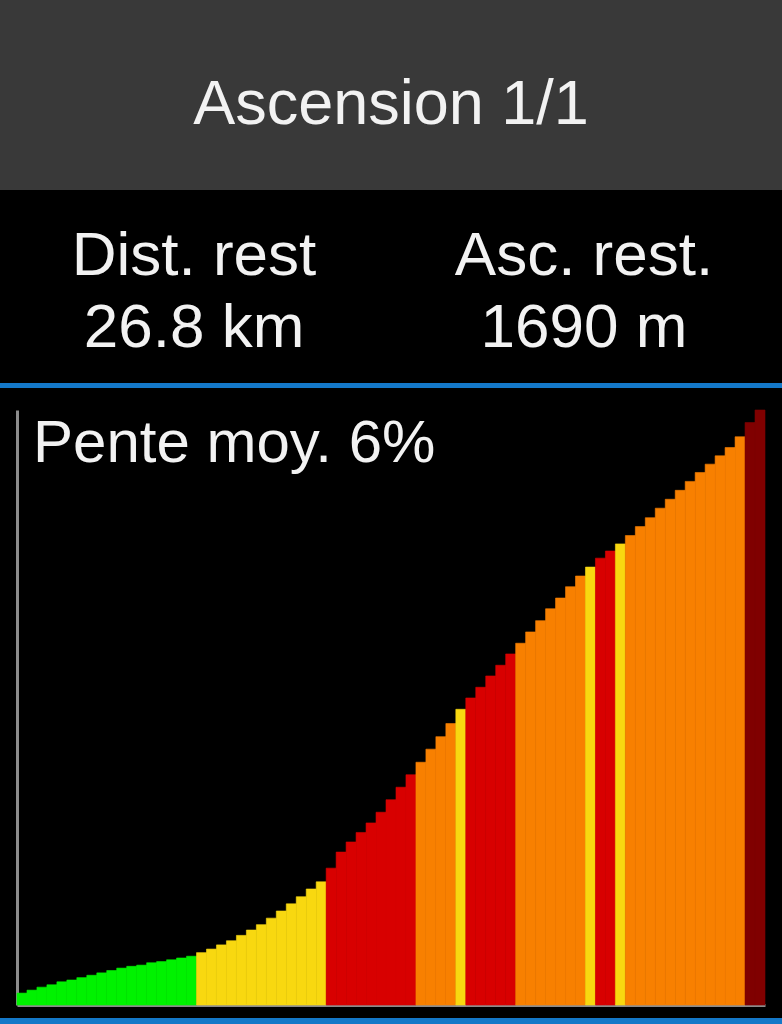 Image resolution: width=782 pixels, height=1024 pixels. Describe the element at coordinates (584, 253) in the screenshot. I see `text: Asc. rest.` at that location.